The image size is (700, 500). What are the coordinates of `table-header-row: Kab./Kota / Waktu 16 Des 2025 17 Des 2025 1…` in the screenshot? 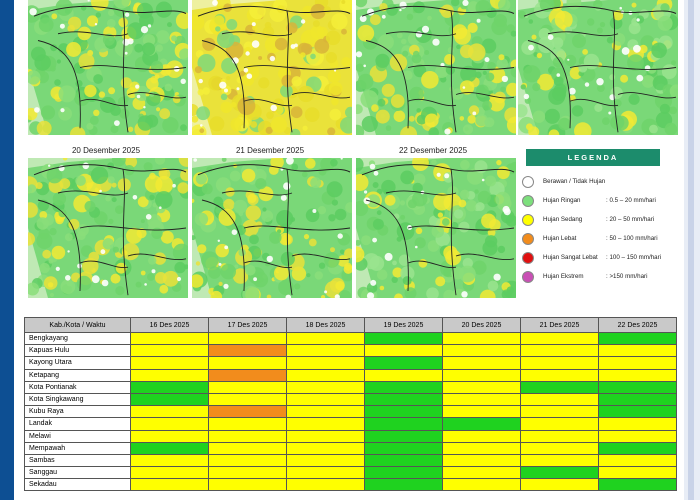 It's located at (350, 325).